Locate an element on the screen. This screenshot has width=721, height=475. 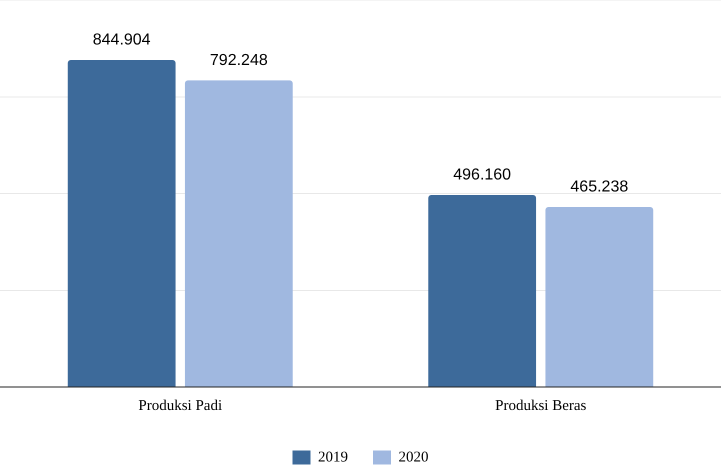
data-label: 792.248 is located at coordinates (239, 60).